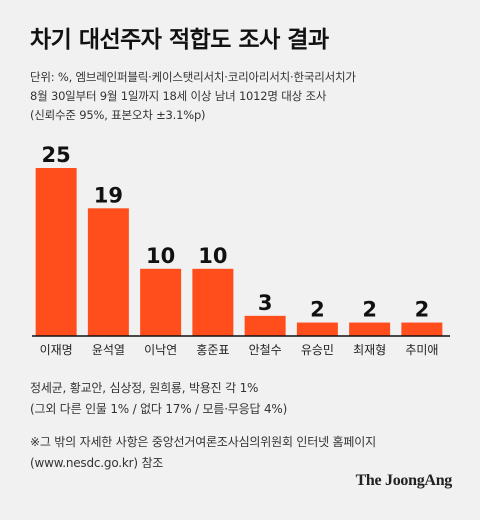 Image resolution: width=480 pixels, height=520 pixels. What do you see at coordinates (265, 303) in the screenshot?
I see `data-label-안철수: 3` at bounding box center [265, 303].